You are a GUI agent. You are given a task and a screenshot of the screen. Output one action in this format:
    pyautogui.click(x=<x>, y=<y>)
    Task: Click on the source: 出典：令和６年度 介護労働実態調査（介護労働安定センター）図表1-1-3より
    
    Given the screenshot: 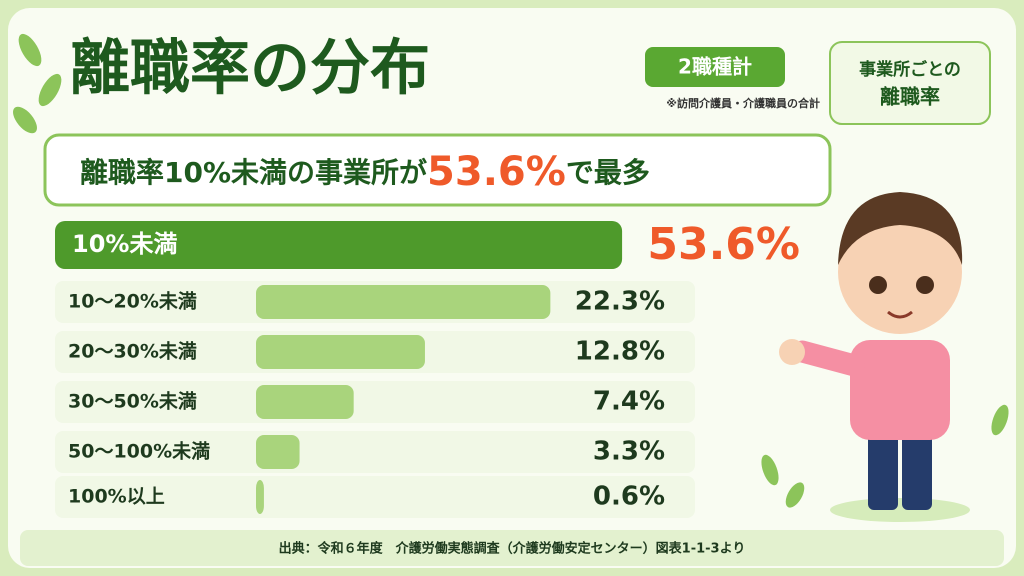 What is the action you would take?
    pyautogui.click(x=512, y=549)
    